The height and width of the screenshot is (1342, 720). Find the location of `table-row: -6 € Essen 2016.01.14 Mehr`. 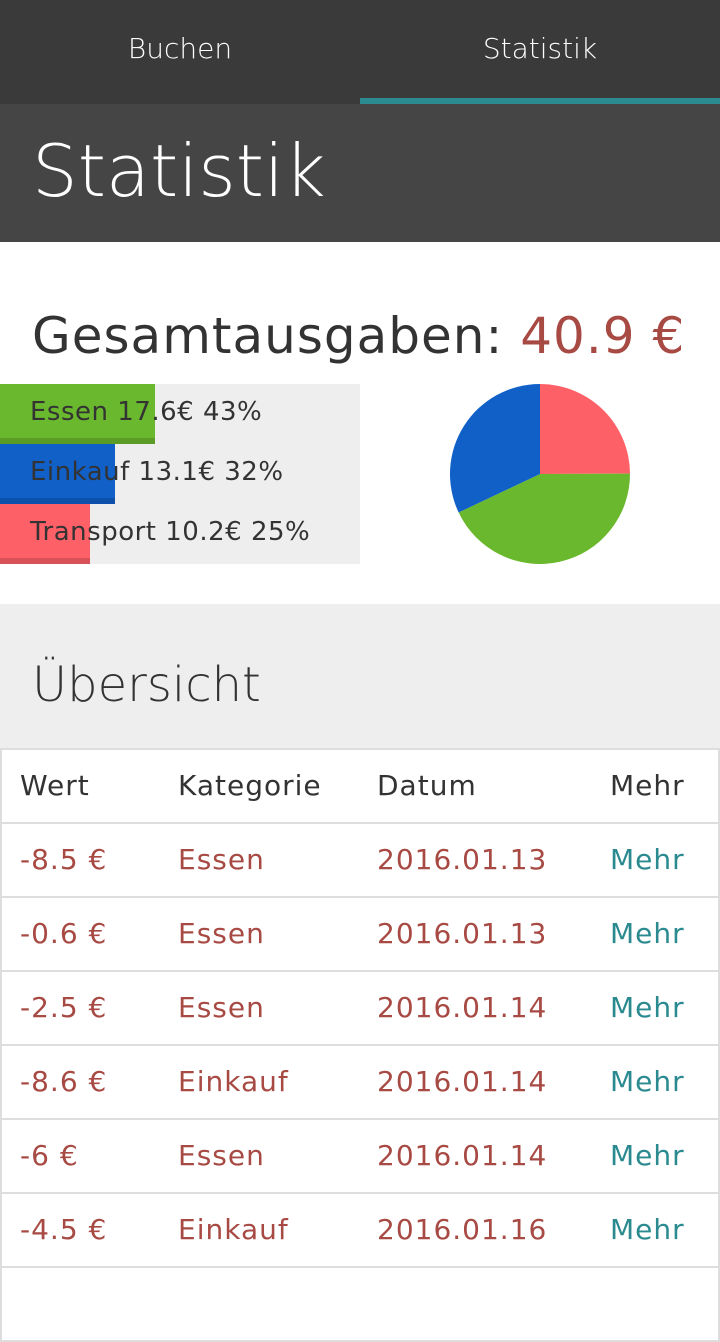

table-row: -6 € Essen 2016.01.14 Mehr is located at coordinates (360, 1157).